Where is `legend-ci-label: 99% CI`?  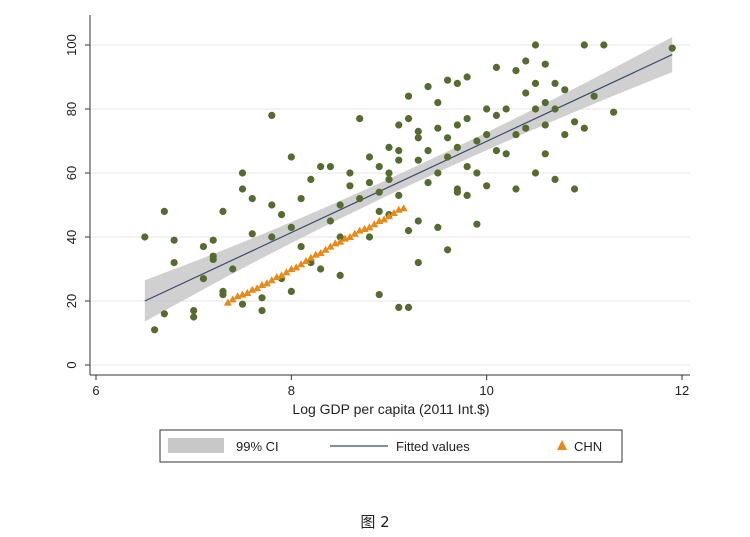
legend-ci-label: 99% CI is located at coordinates (257, 446).